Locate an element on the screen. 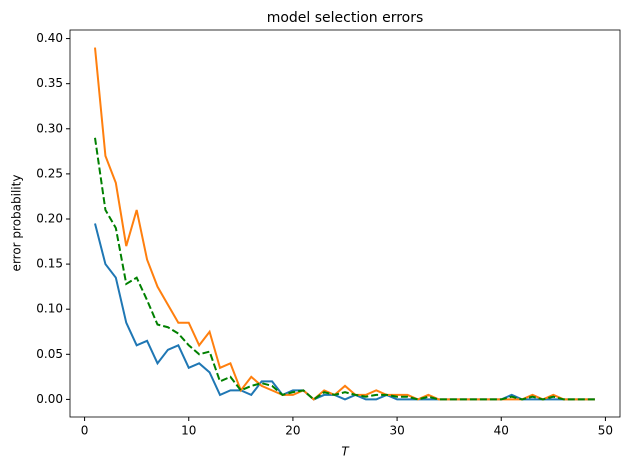  chart-title: model selection errors is located at coordinates (345, 18).